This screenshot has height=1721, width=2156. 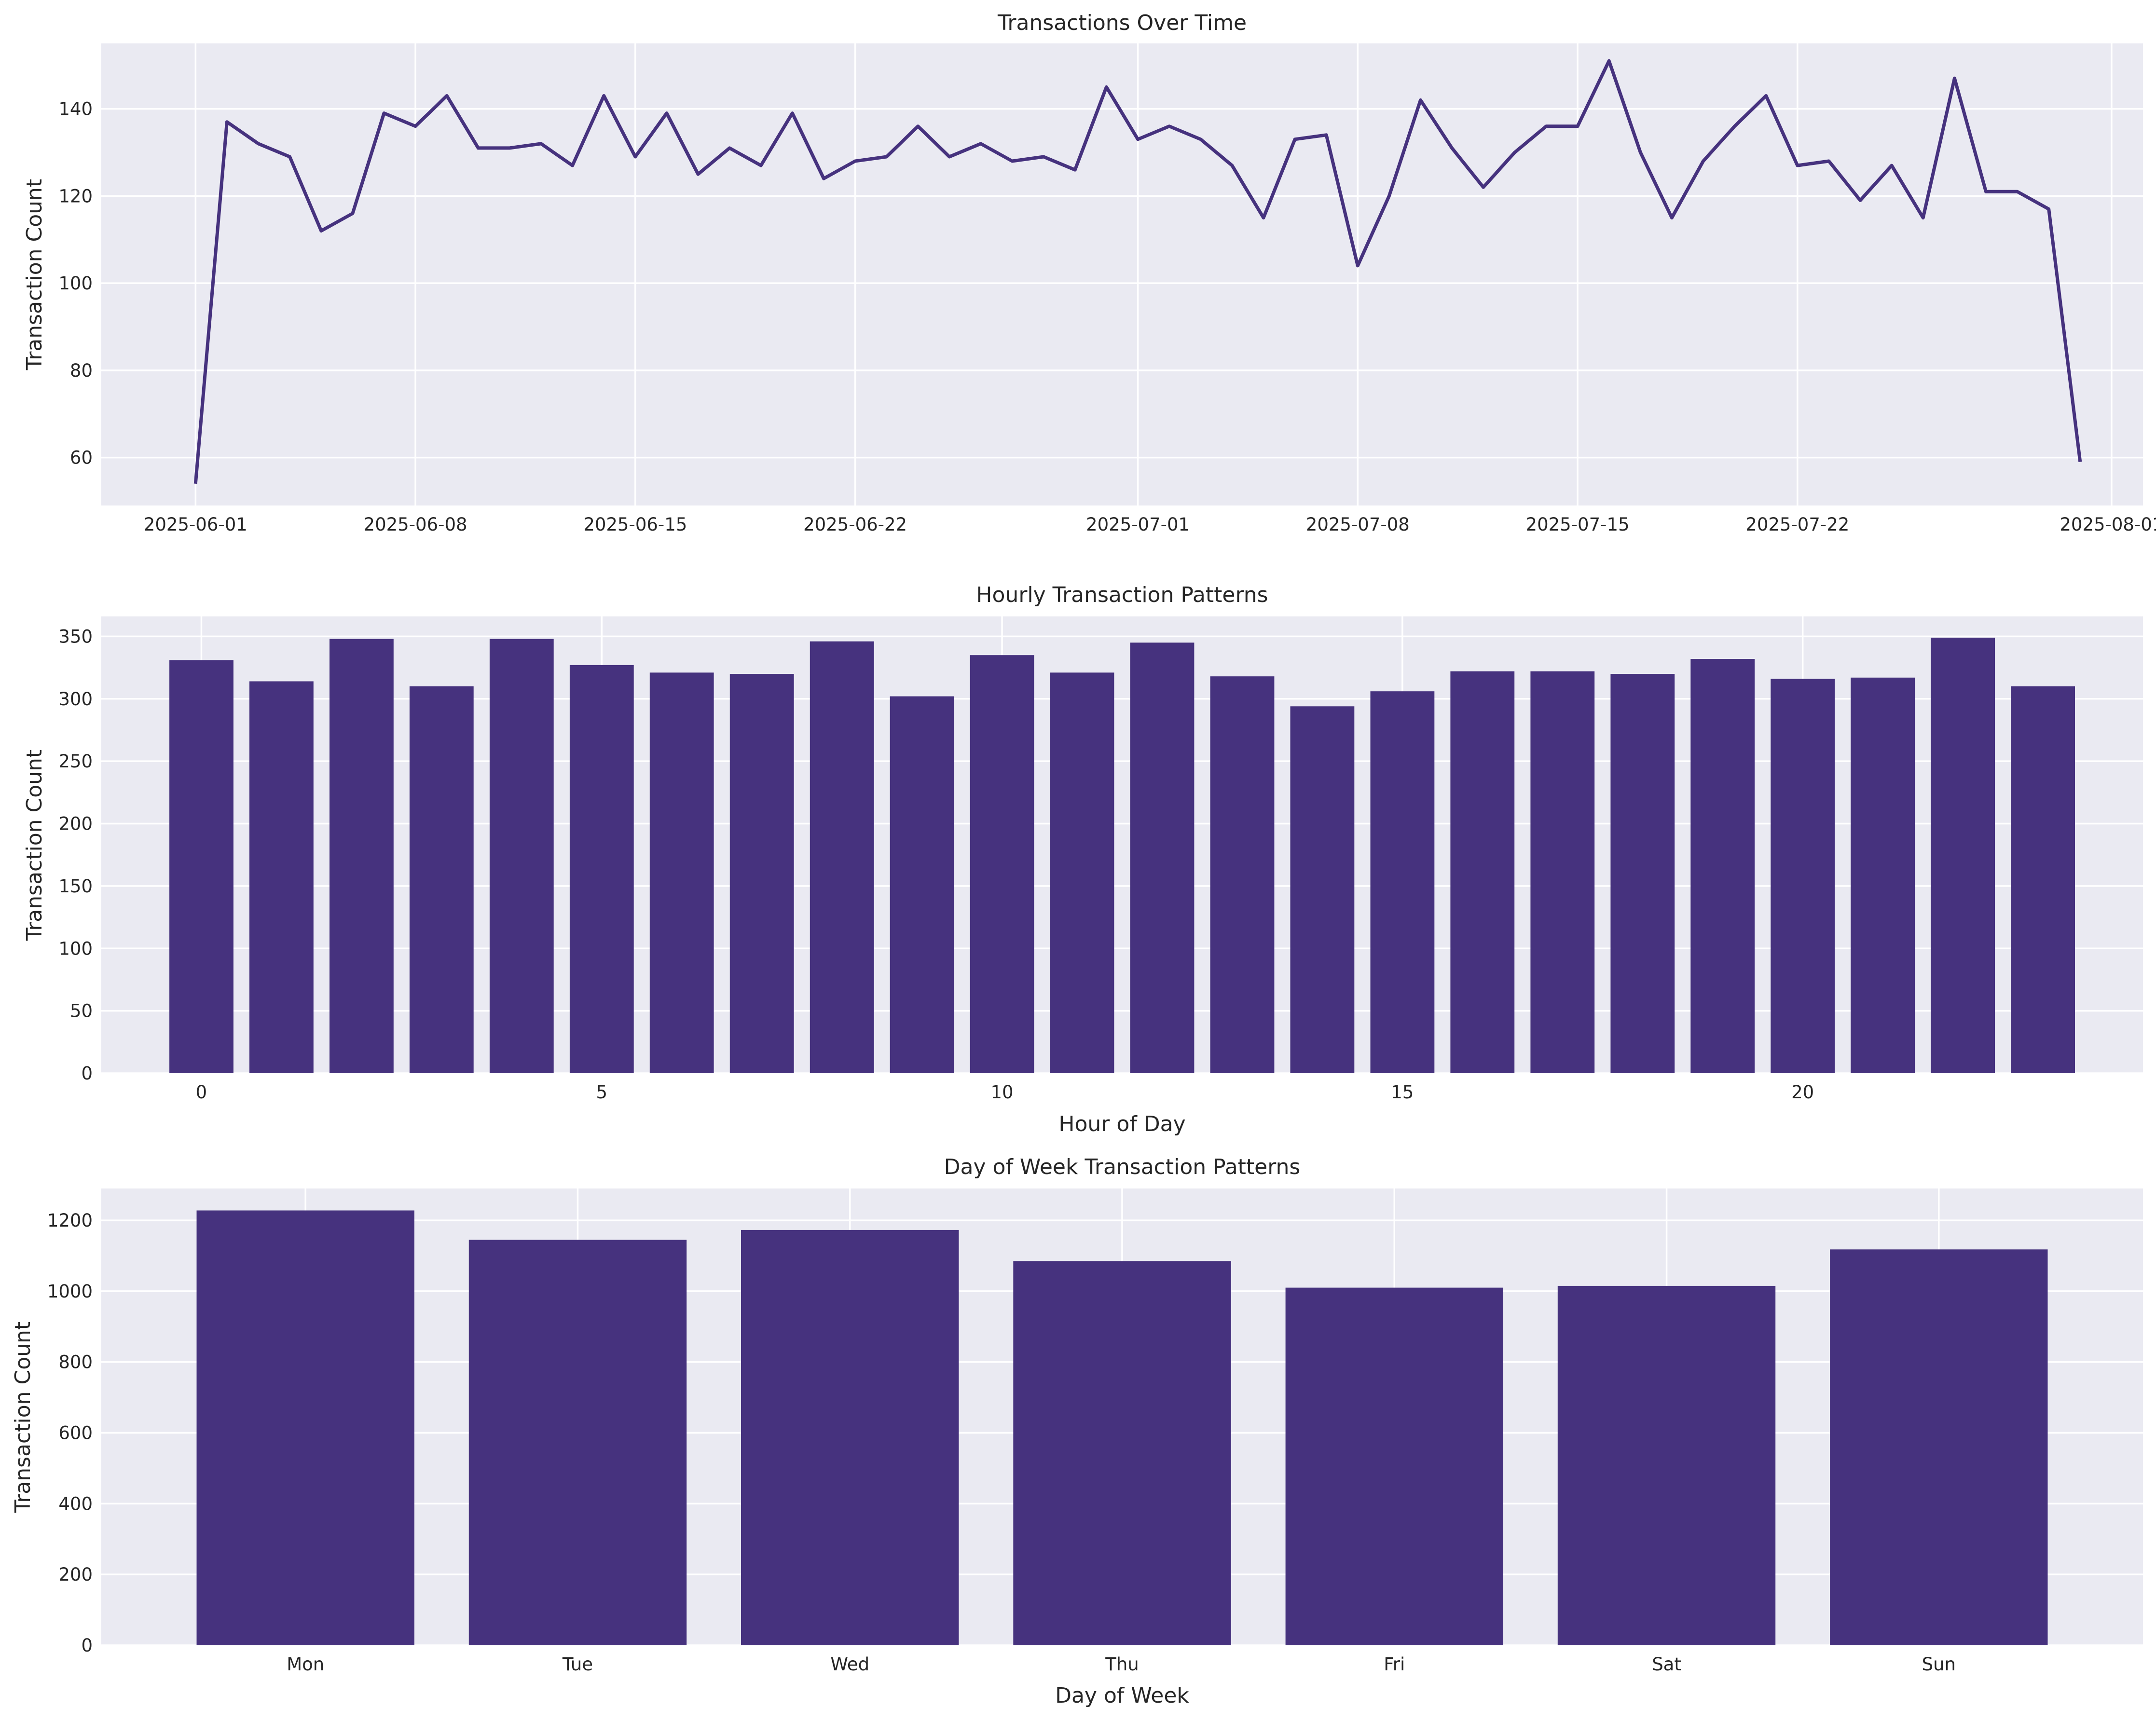 I want to click on x-tick-label: 2025-06-08, so click(x=415, y=524).